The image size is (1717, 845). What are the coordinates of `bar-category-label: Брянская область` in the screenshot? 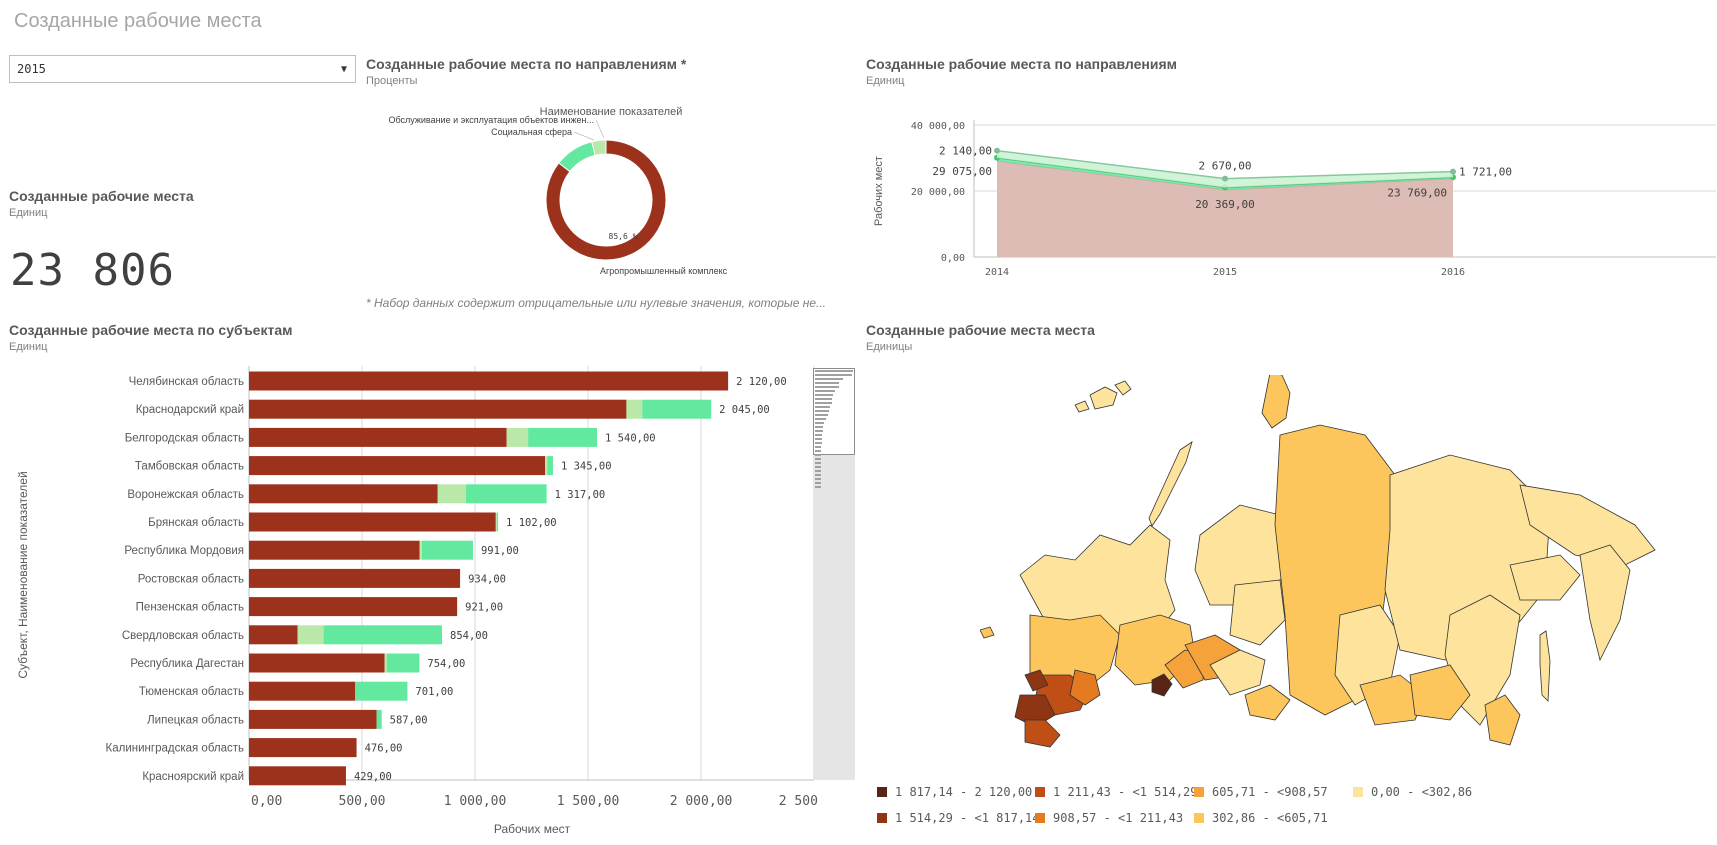 It's located at (196, 523).